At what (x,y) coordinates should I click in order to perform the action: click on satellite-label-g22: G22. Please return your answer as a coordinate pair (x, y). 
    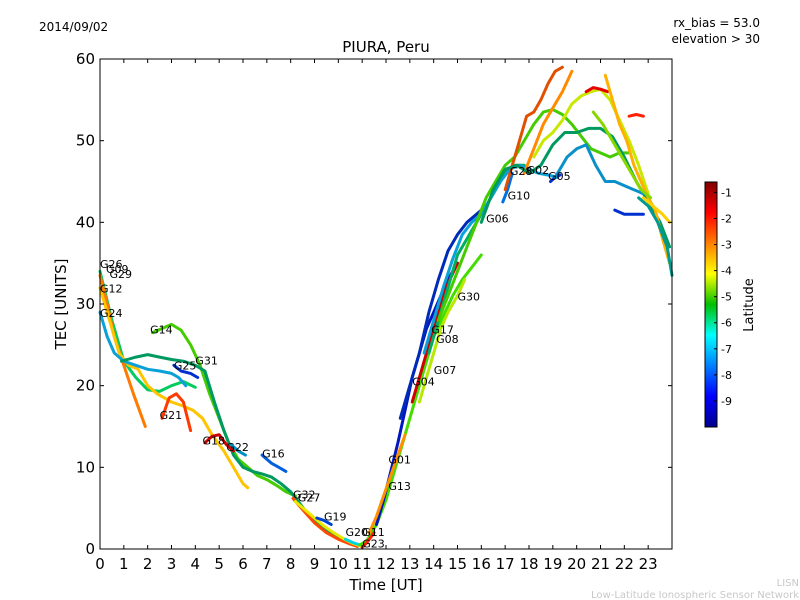
    Looking at the image, I should click on (237, 447).